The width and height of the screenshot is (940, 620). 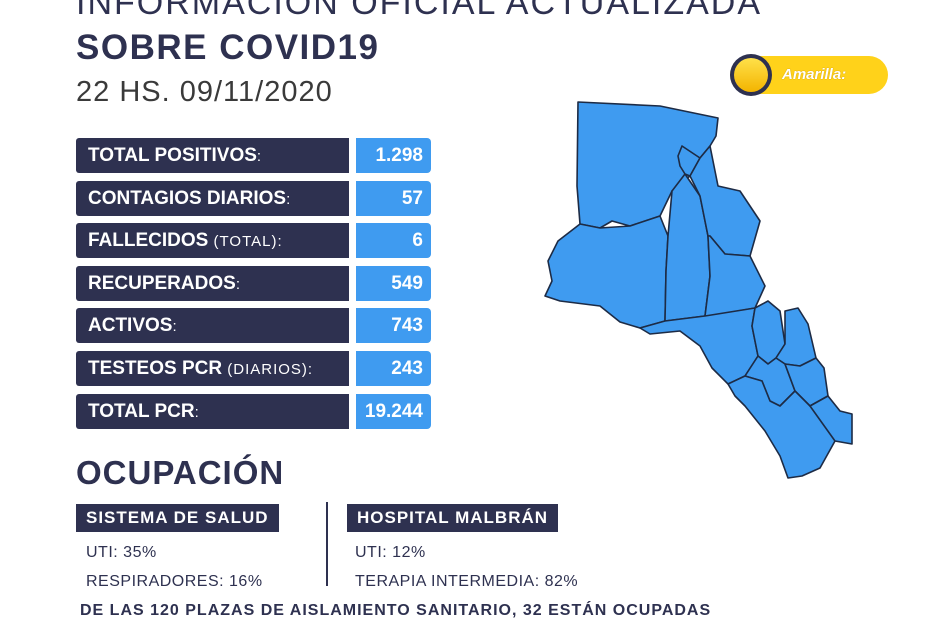 I want to click on header-top-line: INFORMACIÓN OFICIAL ACTUALIZADA, so click(x=419, y=11).